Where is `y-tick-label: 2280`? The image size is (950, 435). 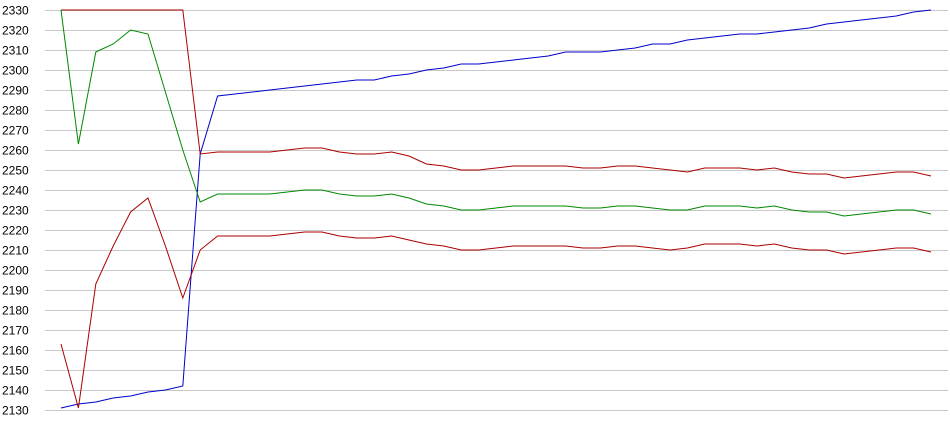 y-tick-label: 2280 is located at coordinates (15, 111).